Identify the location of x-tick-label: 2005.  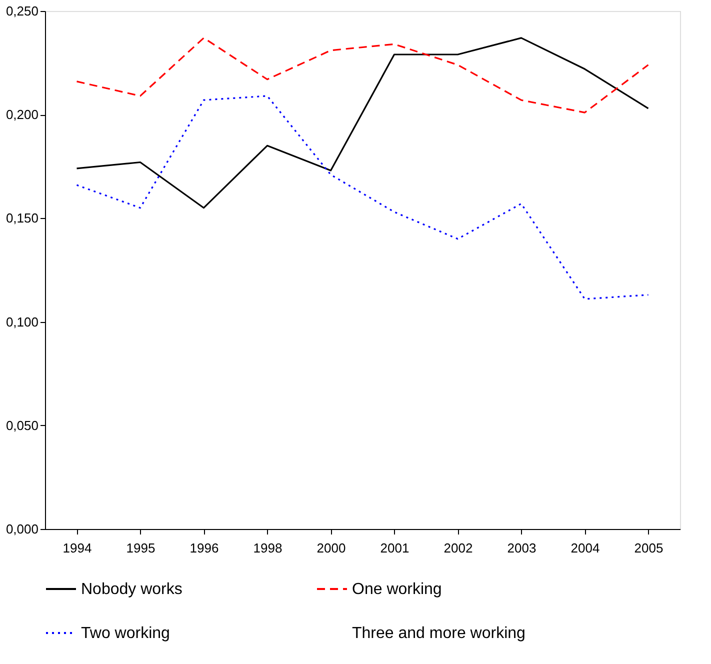
(649, 548).